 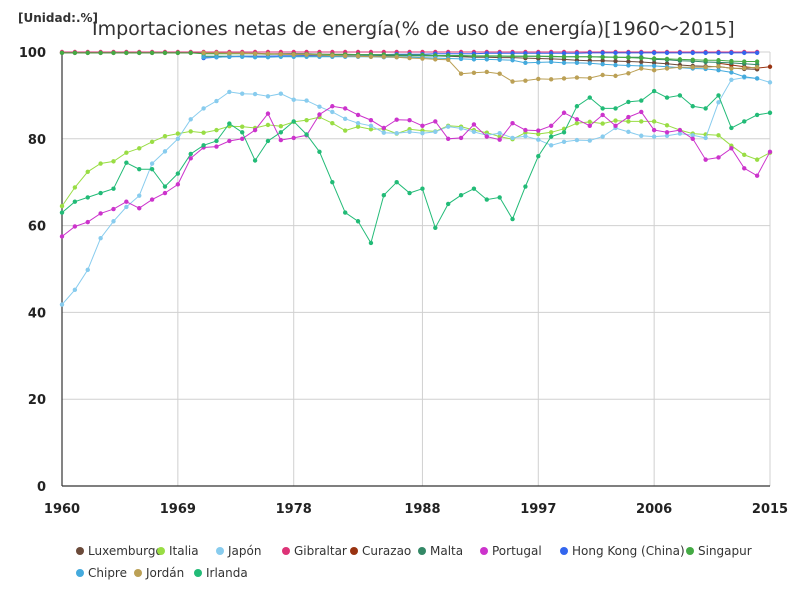 What do you see at coordinates (238, 551) in the screenshot?
I see `legend-item: Japón` at bounding box center [238, 551].